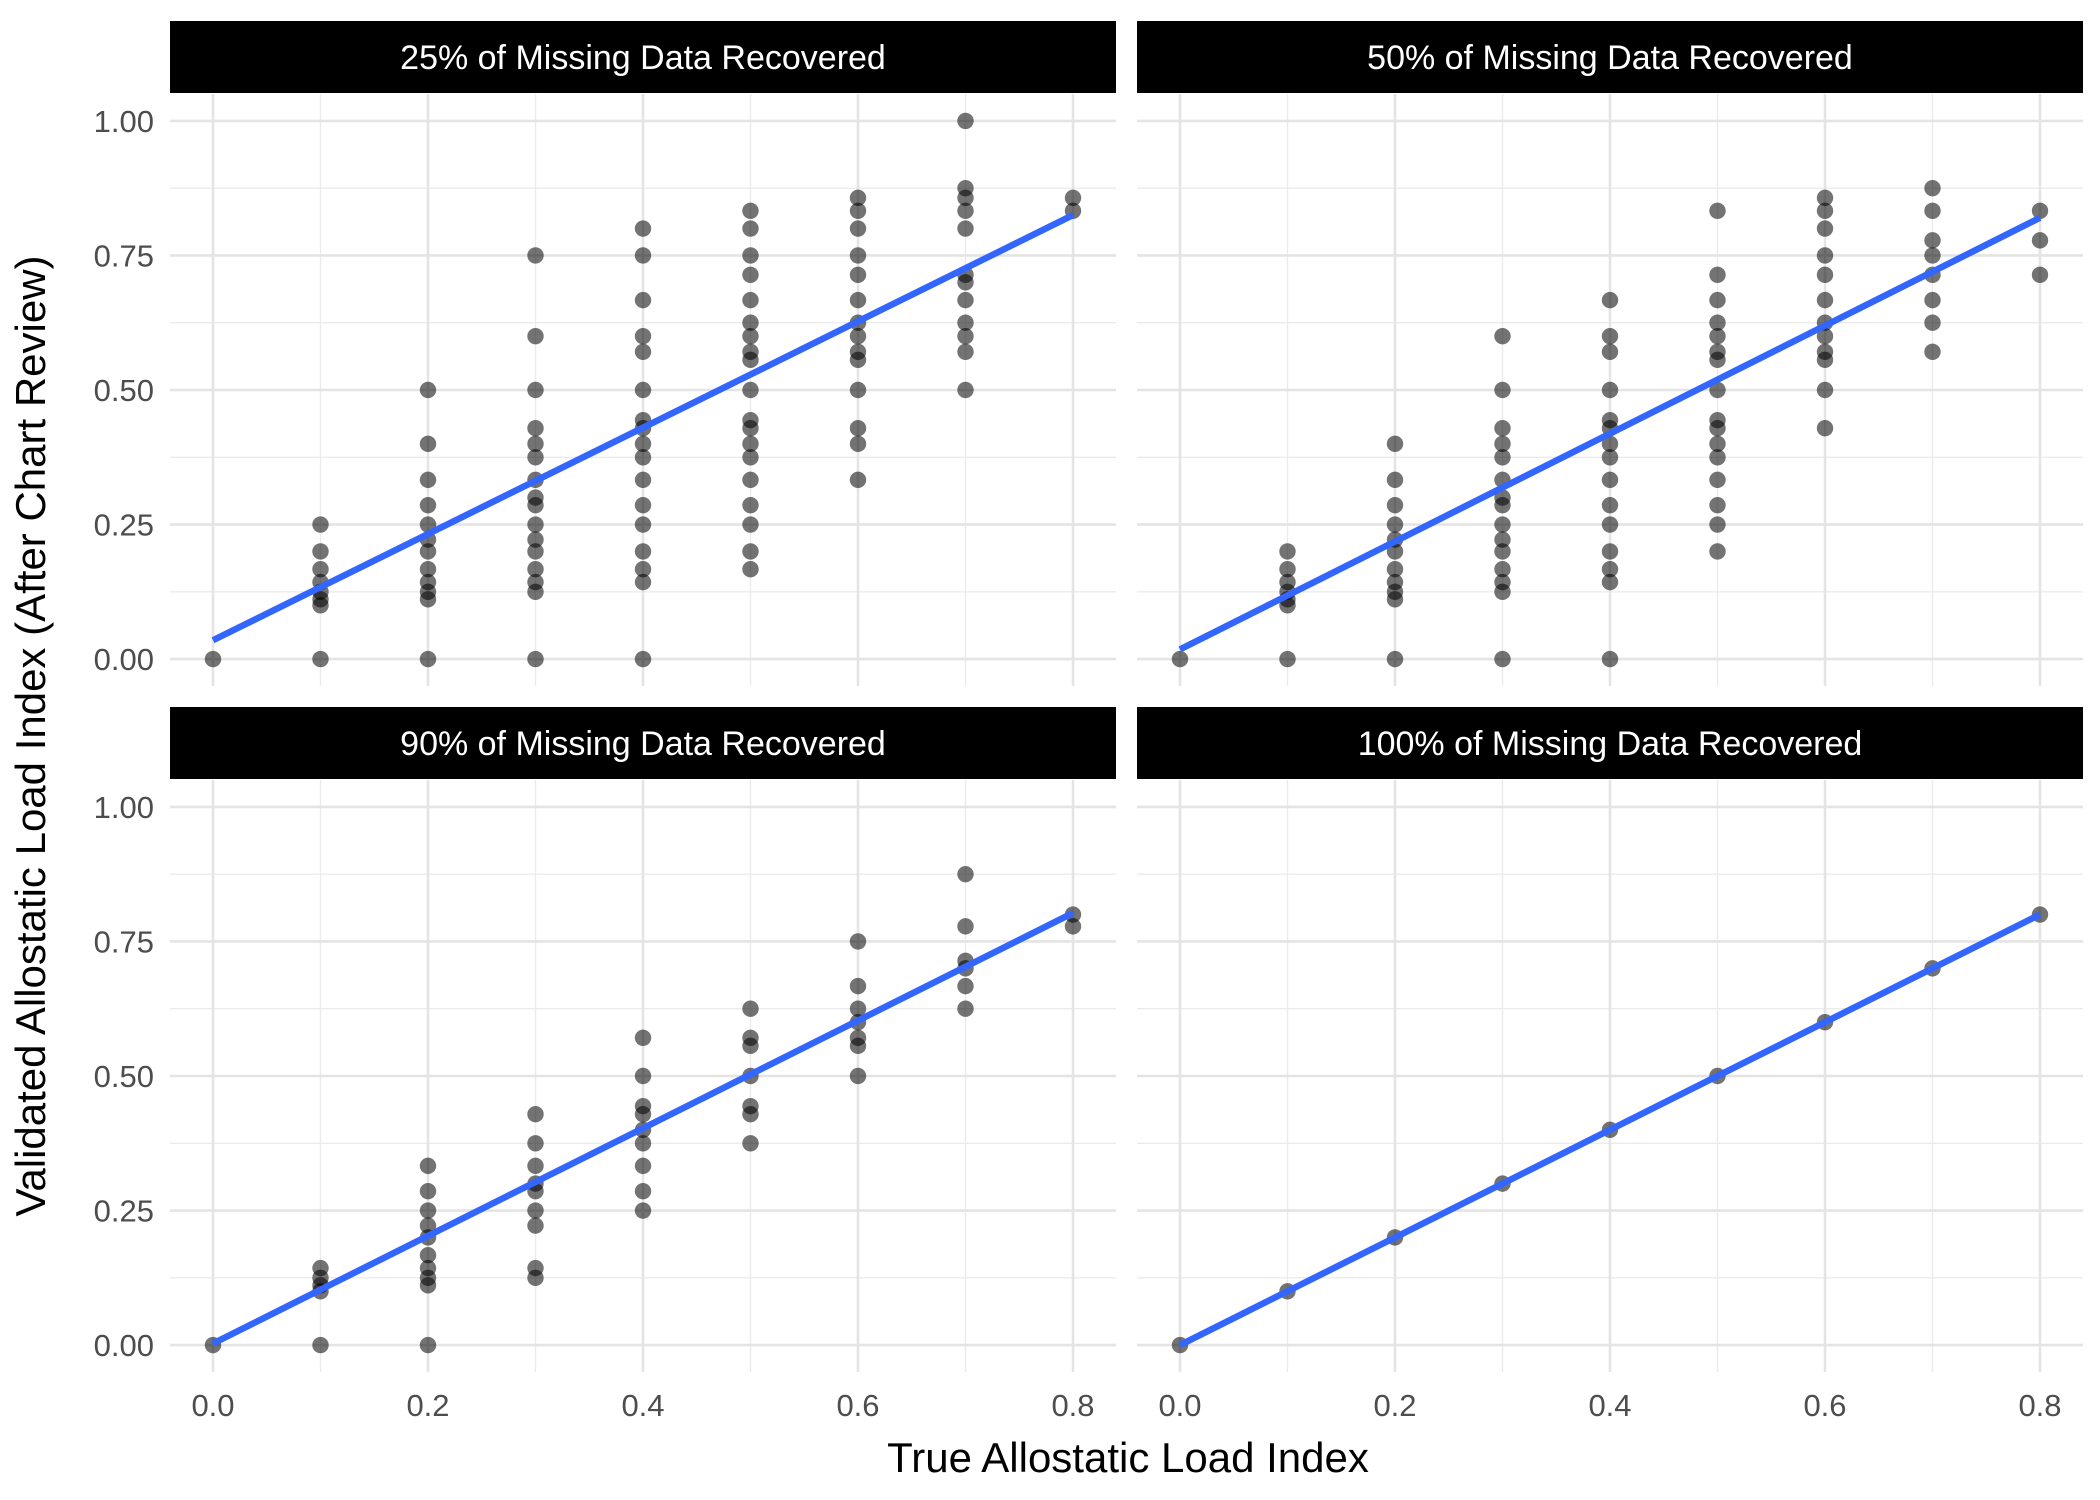  I want to click on x-axis-title: True Allostatic Load Index, so click(1128, 1457).